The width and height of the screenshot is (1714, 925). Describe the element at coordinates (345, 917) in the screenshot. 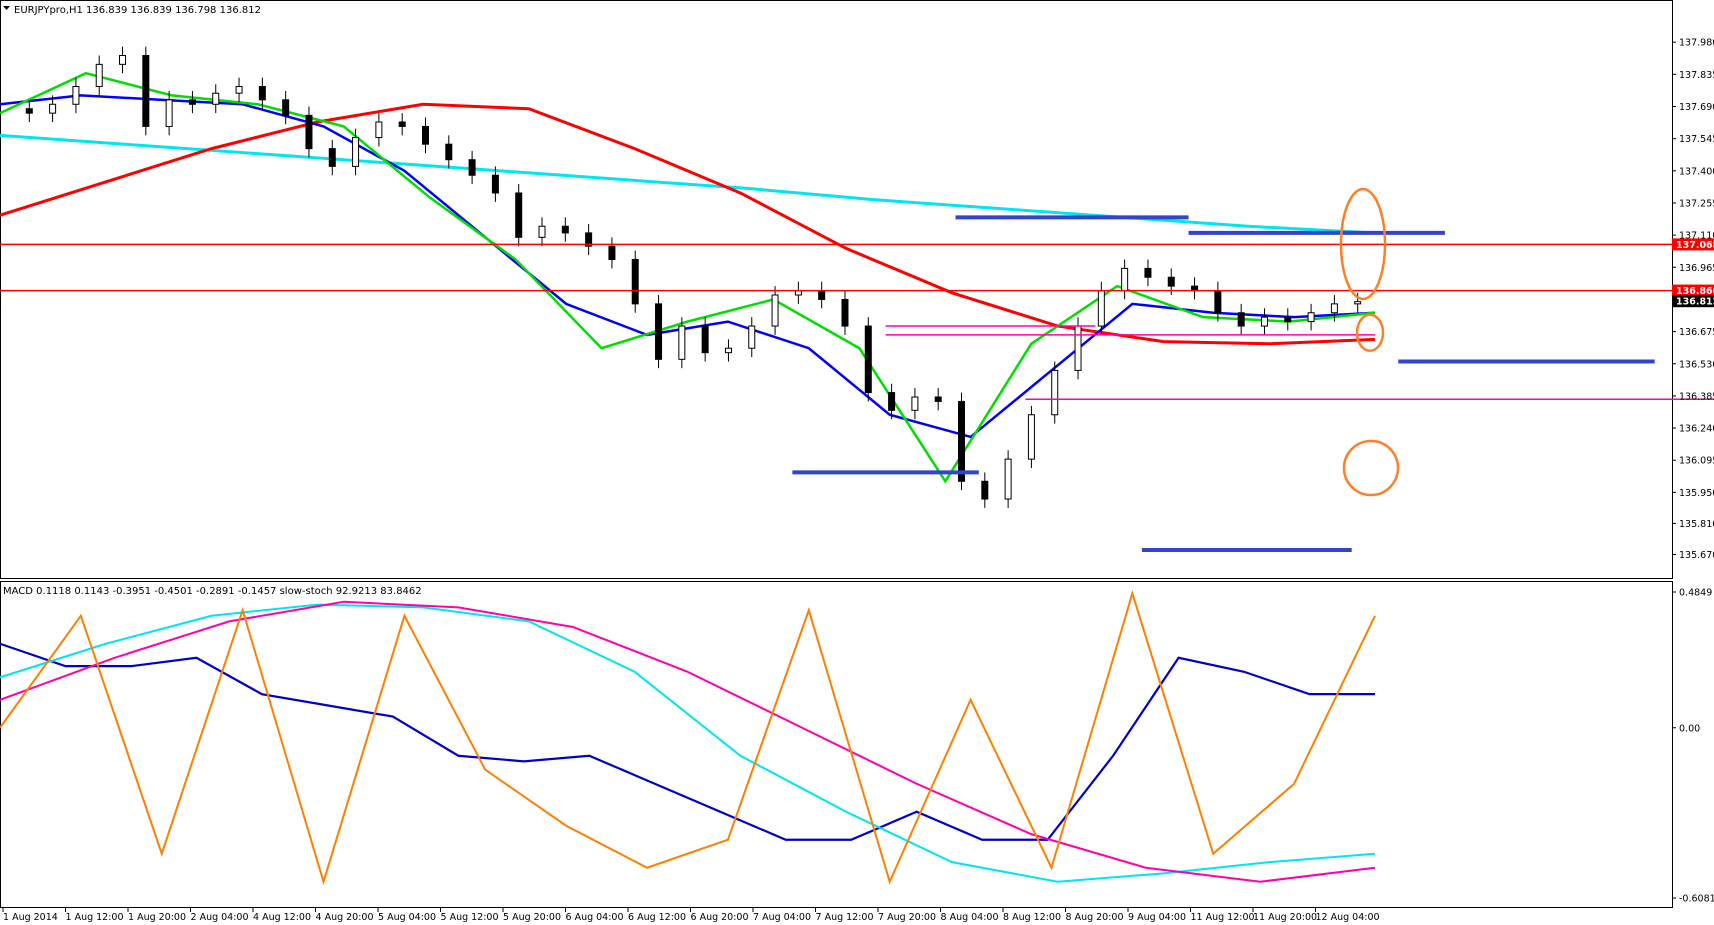

I see `time-tick-label: 4 Aug 20:00` at that location.